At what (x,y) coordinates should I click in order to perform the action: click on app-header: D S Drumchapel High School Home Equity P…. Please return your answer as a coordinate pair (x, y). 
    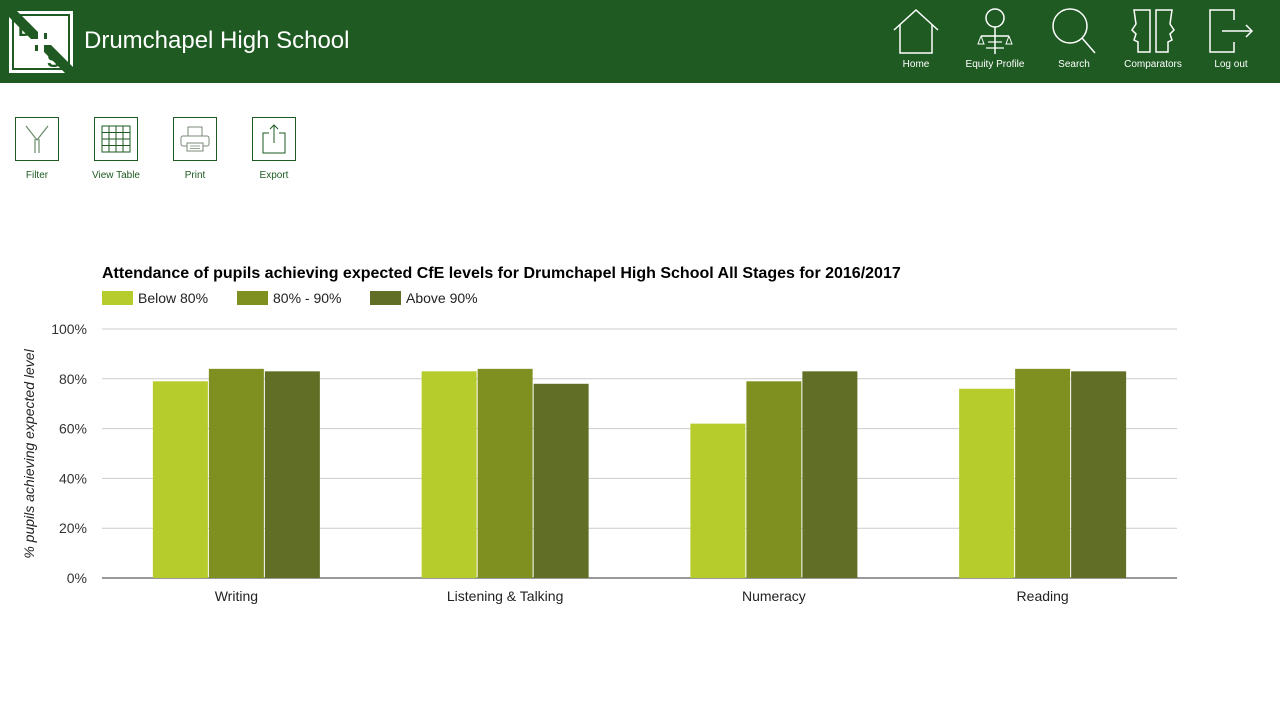
    Looking at the image, I should click on (640, 41).